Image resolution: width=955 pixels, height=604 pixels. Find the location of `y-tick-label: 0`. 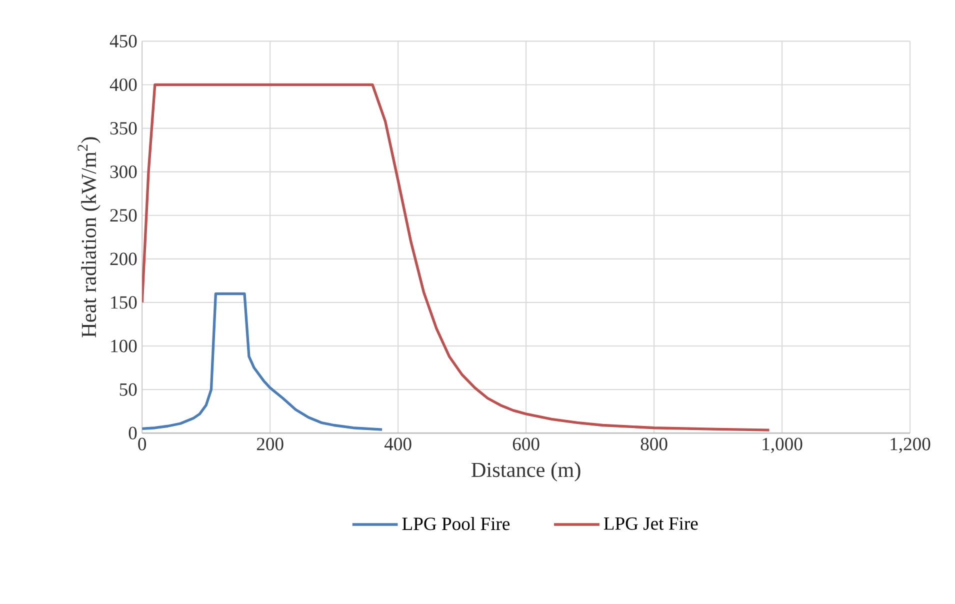

y-tick-label: 0 is located at coordinates (132, 433).